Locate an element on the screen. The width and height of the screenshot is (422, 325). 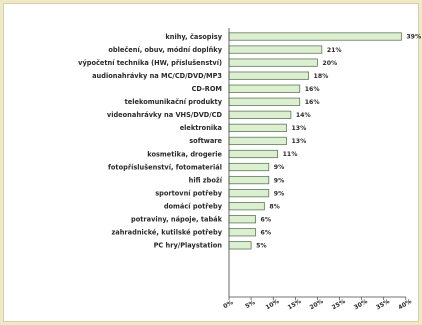
category-label: domácí potřeby is located at coordinates (193, 206).